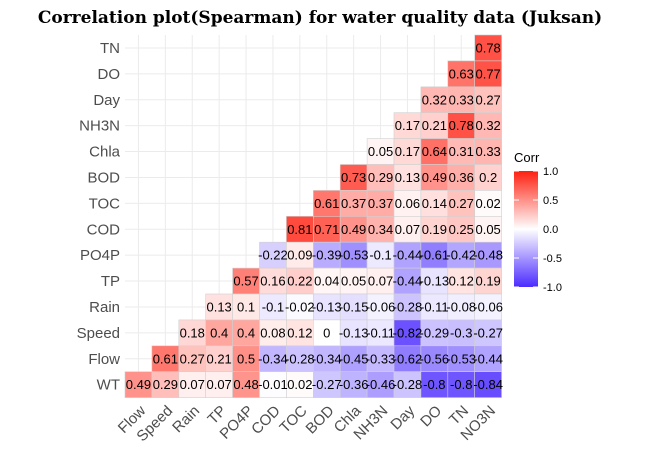  I want to click on cell-value-label: 0, so click(326, 332).